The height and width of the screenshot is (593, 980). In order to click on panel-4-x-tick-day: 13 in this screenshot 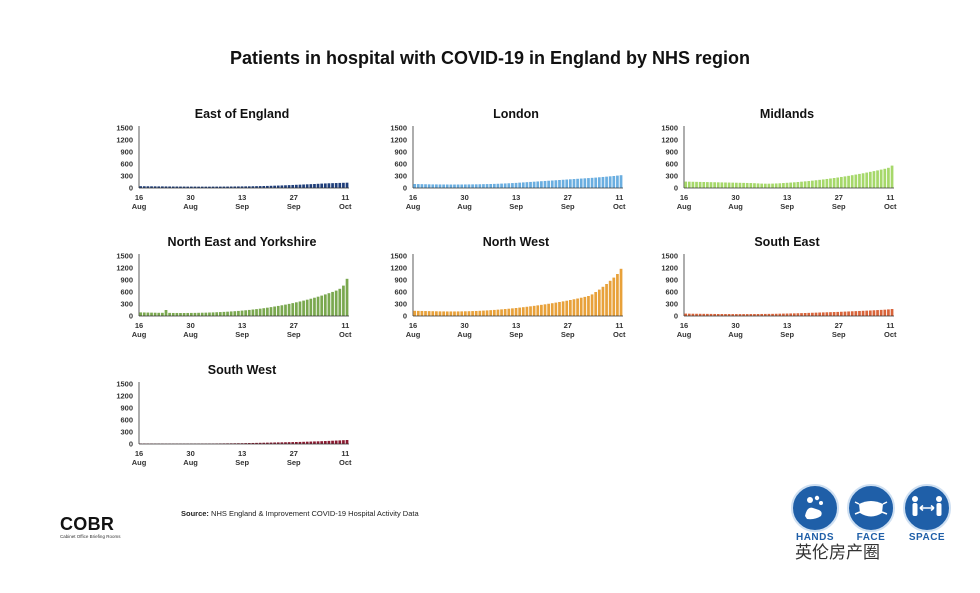, I will do `click(242, 325)`.